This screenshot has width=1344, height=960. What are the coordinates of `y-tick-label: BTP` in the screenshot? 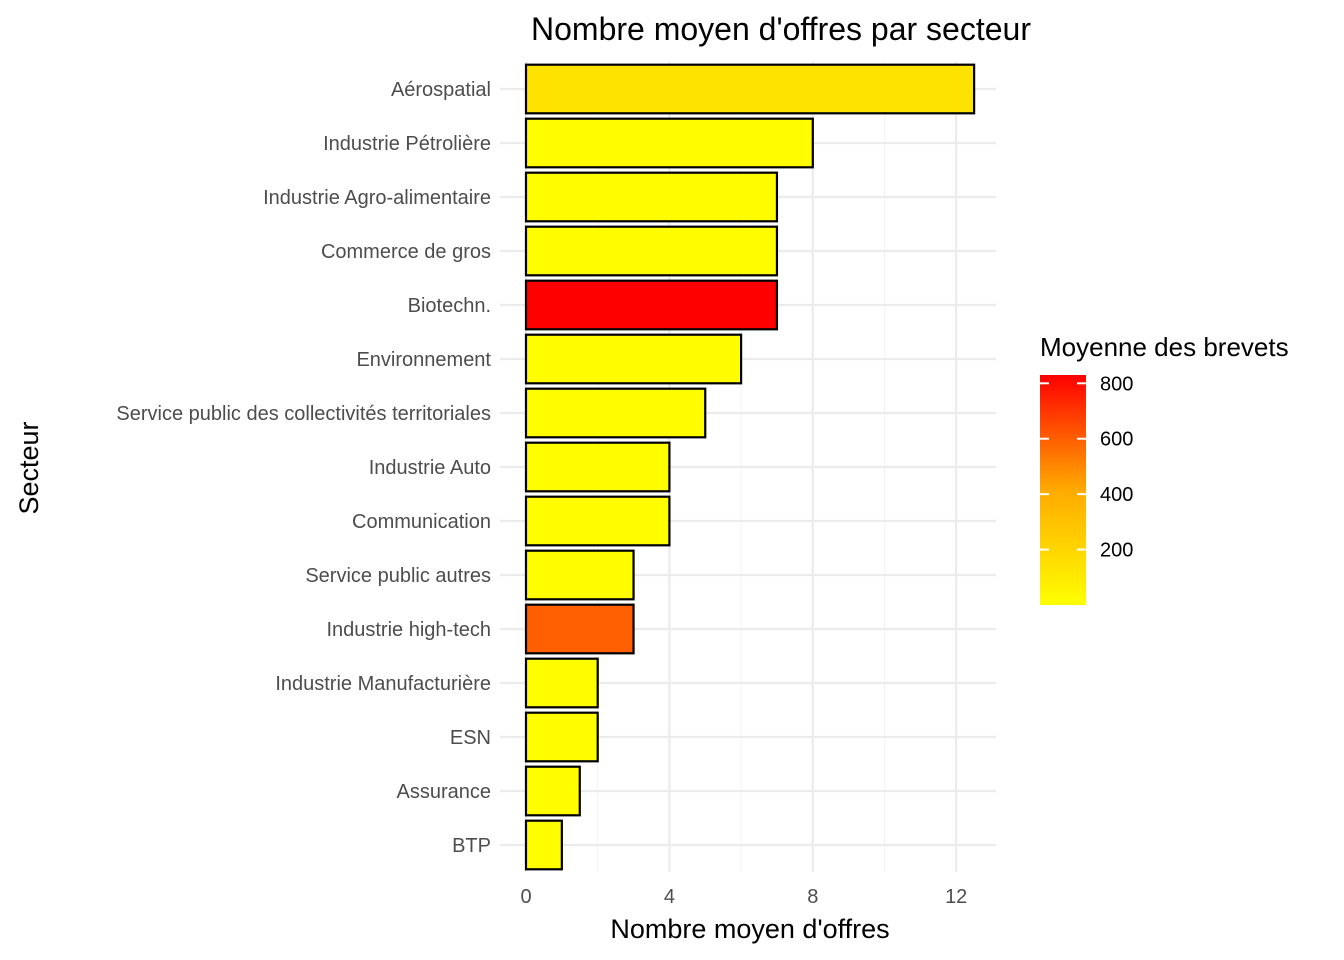 It's located at (471, 846).